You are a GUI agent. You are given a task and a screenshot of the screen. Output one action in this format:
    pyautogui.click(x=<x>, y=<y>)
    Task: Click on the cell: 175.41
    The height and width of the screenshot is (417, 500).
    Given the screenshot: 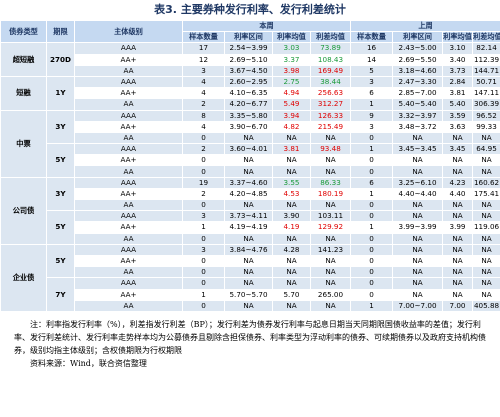 What is the action you would take?
    pyautogui.click(x=486, y=194)
    